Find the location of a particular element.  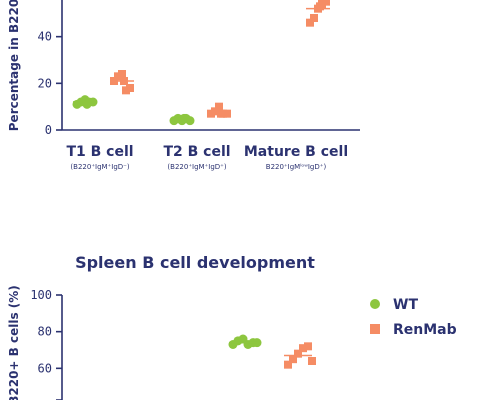

chart-title: Spleen B cell development is located at coordinates (195, 262).